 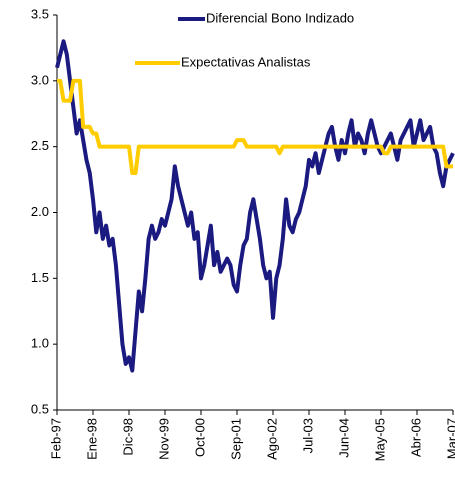 What do you see at coordinates (449, 438) in the screenshot?
I see `x-tick-label: Mar-07` at bounding box center [449, 438].